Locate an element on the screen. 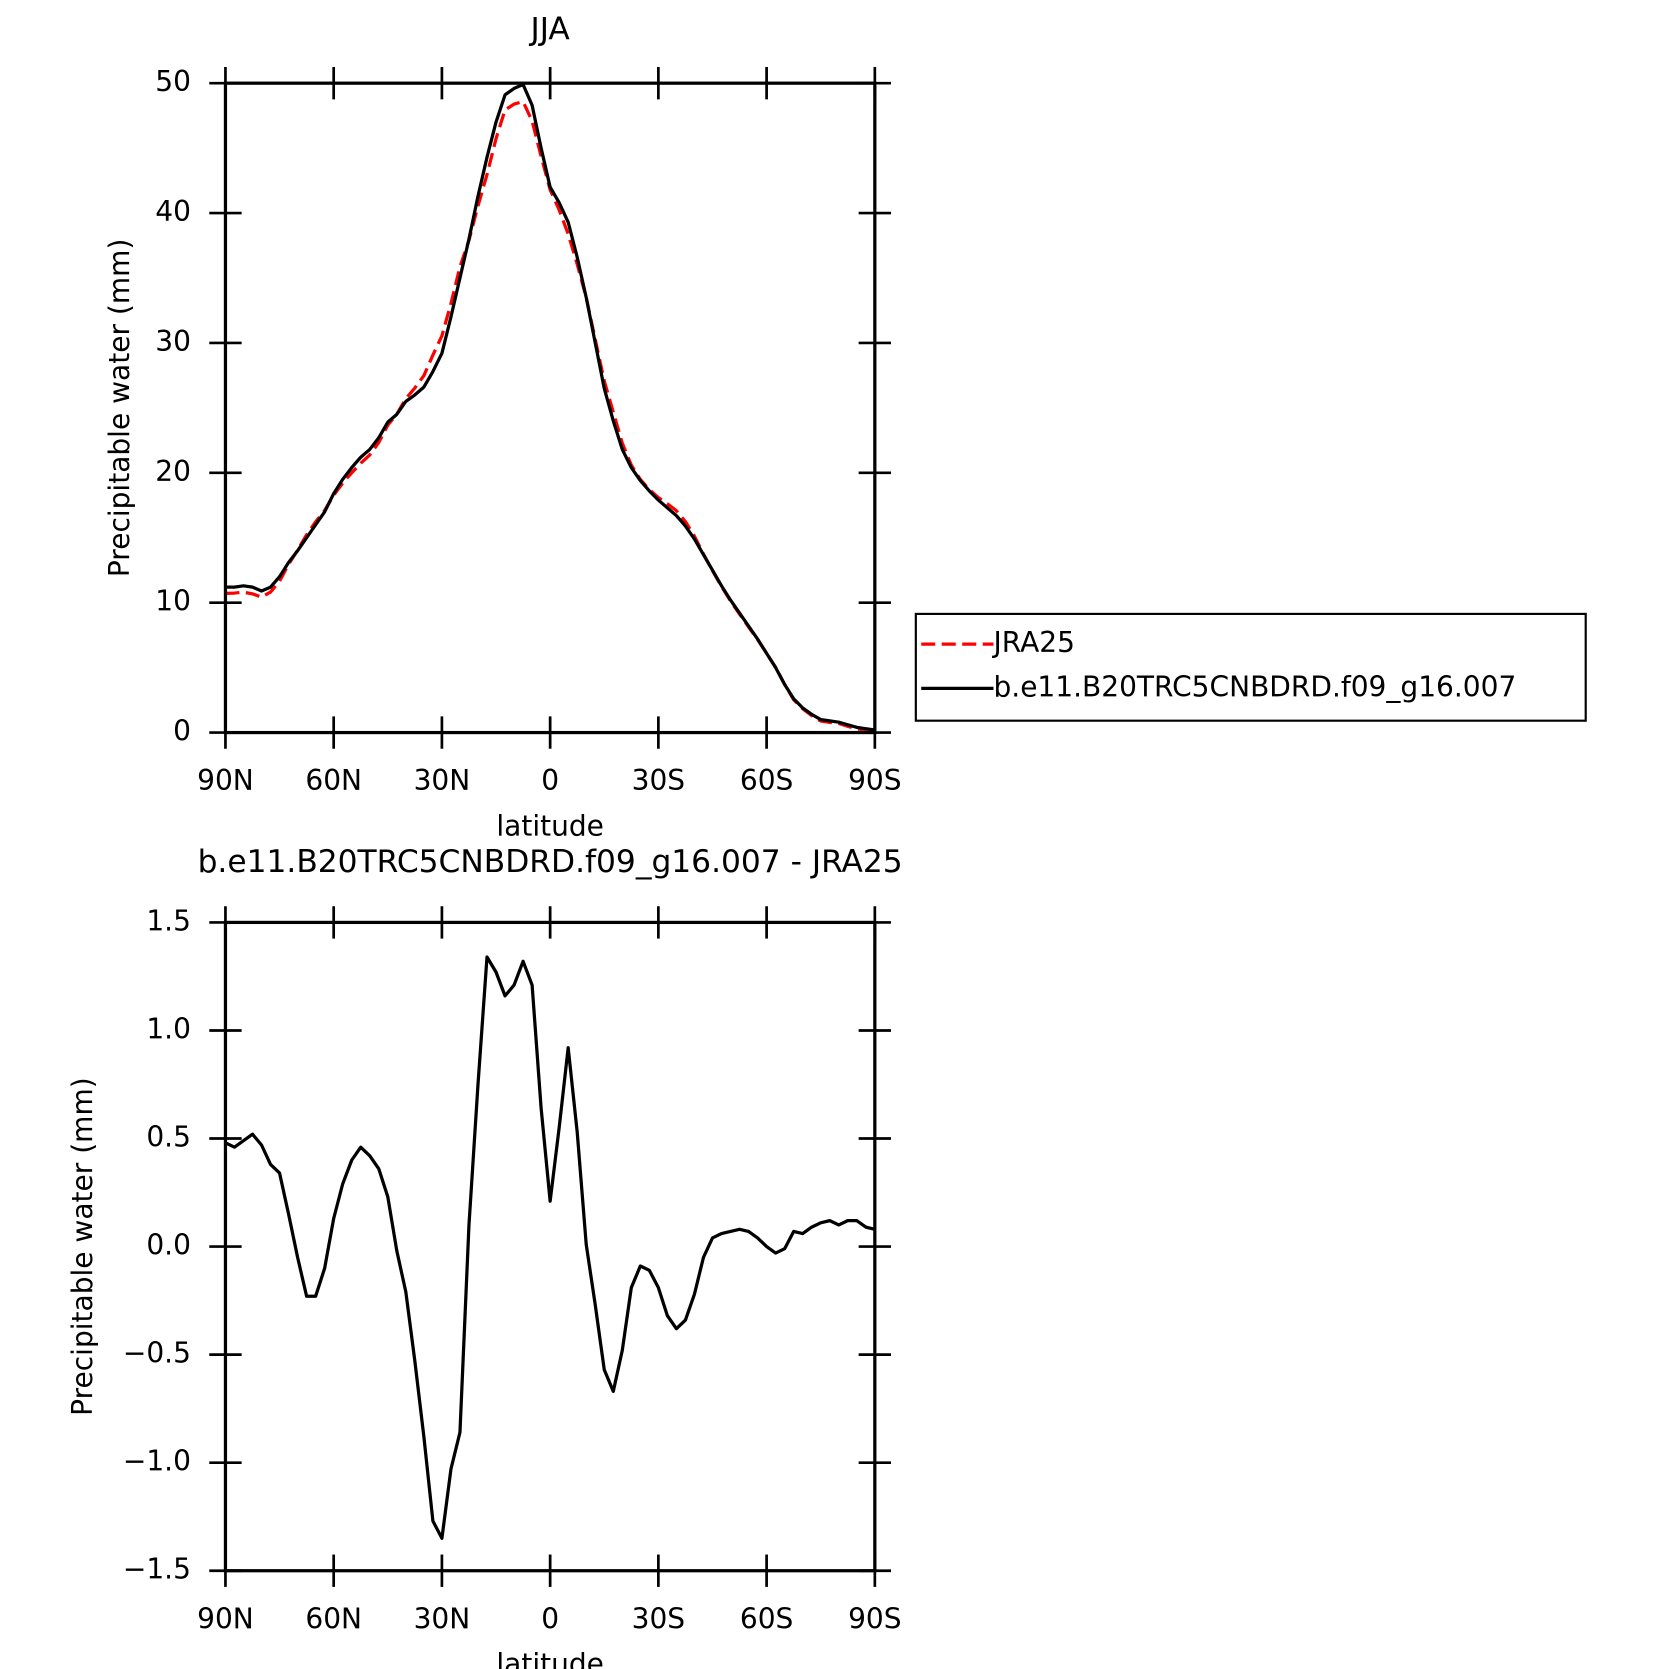 Image resolution: width=1672 pixels, height=1669 pixels. y-tick-label: −0.5 is located at coordinates (157, 1353).